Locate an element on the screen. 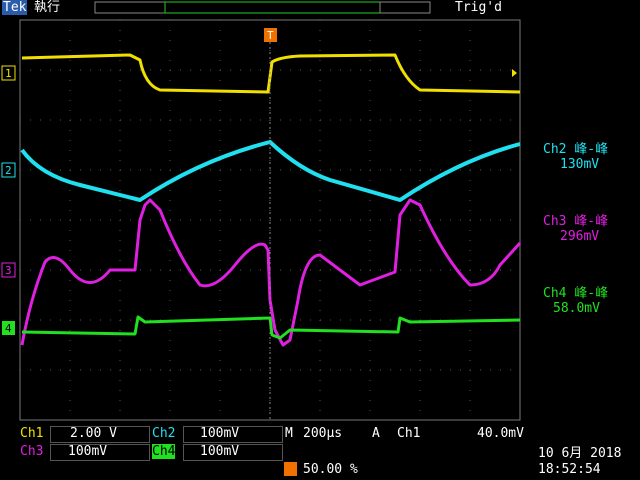 This screenshot has height=480, width=640. ch2-marker: 2 is located at coordinates (8, 170).